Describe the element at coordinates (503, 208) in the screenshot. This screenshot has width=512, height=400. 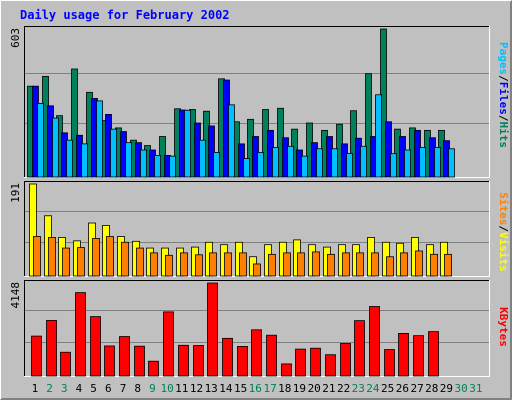
I see `legend-entry-sites: Sites` at that location.